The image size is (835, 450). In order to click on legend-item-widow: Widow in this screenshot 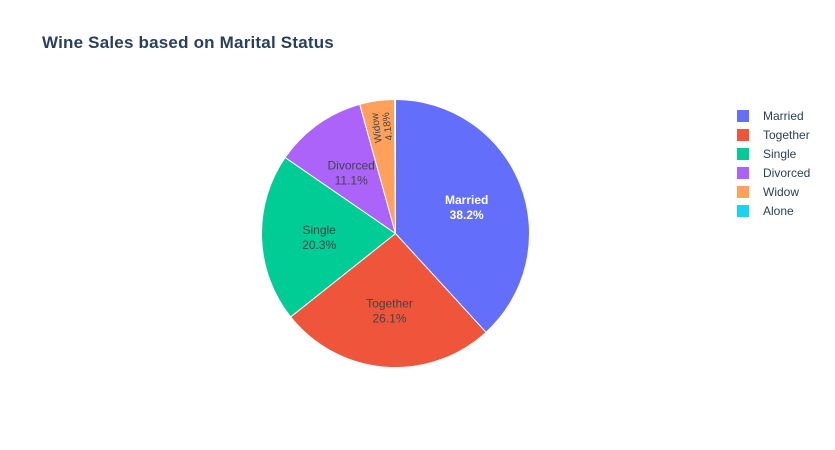, I will do `click(773, 191)`.